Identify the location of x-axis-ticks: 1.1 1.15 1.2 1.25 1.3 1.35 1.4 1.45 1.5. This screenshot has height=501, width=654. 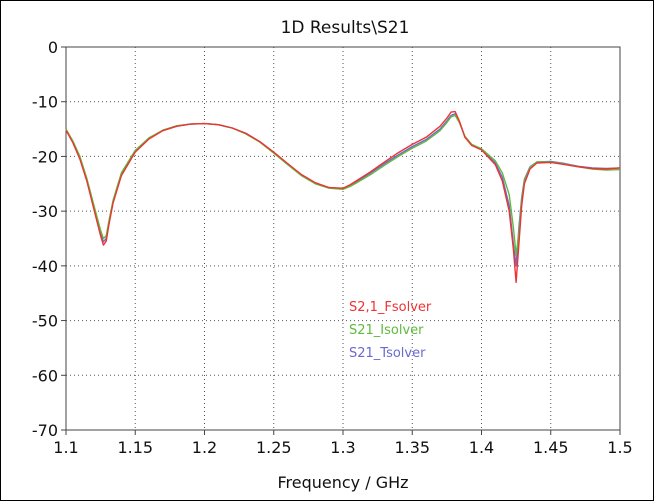
(343, 443).